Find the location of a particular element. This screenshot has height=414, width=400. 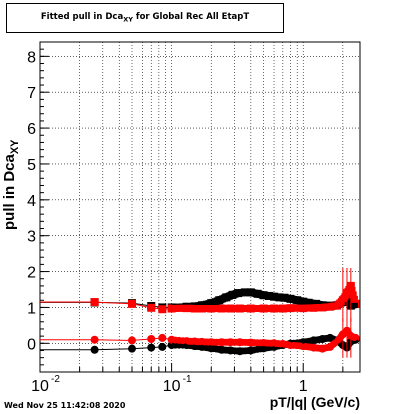

x-tick-label: 1 is located at coordinates (303, 386).